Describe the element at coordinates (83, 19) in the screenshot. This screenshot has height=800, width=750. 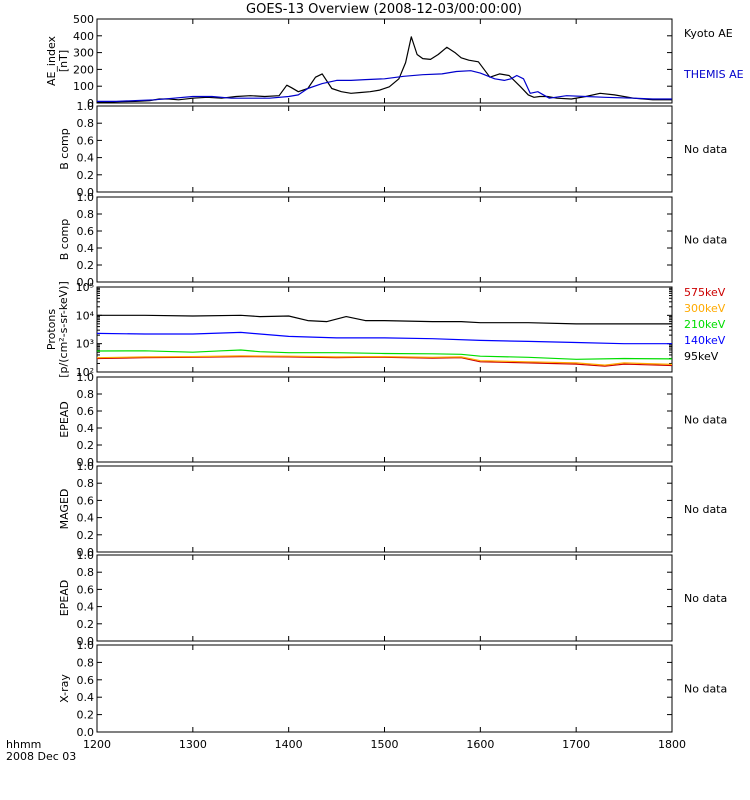
I see `y-tick-label: 500` at that location.